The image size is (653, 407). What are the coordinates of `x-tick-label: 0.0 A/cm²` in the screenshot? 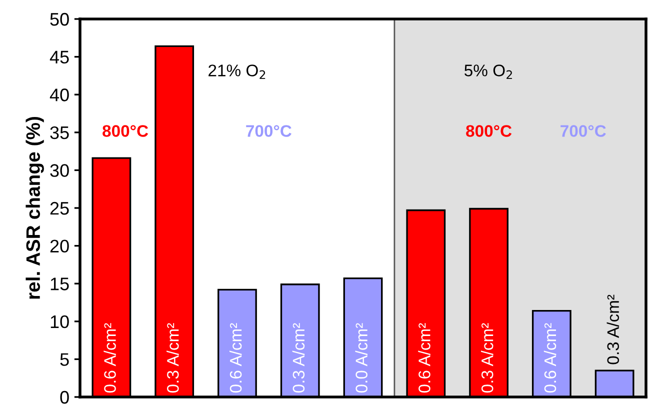 It's located at (361, 358).